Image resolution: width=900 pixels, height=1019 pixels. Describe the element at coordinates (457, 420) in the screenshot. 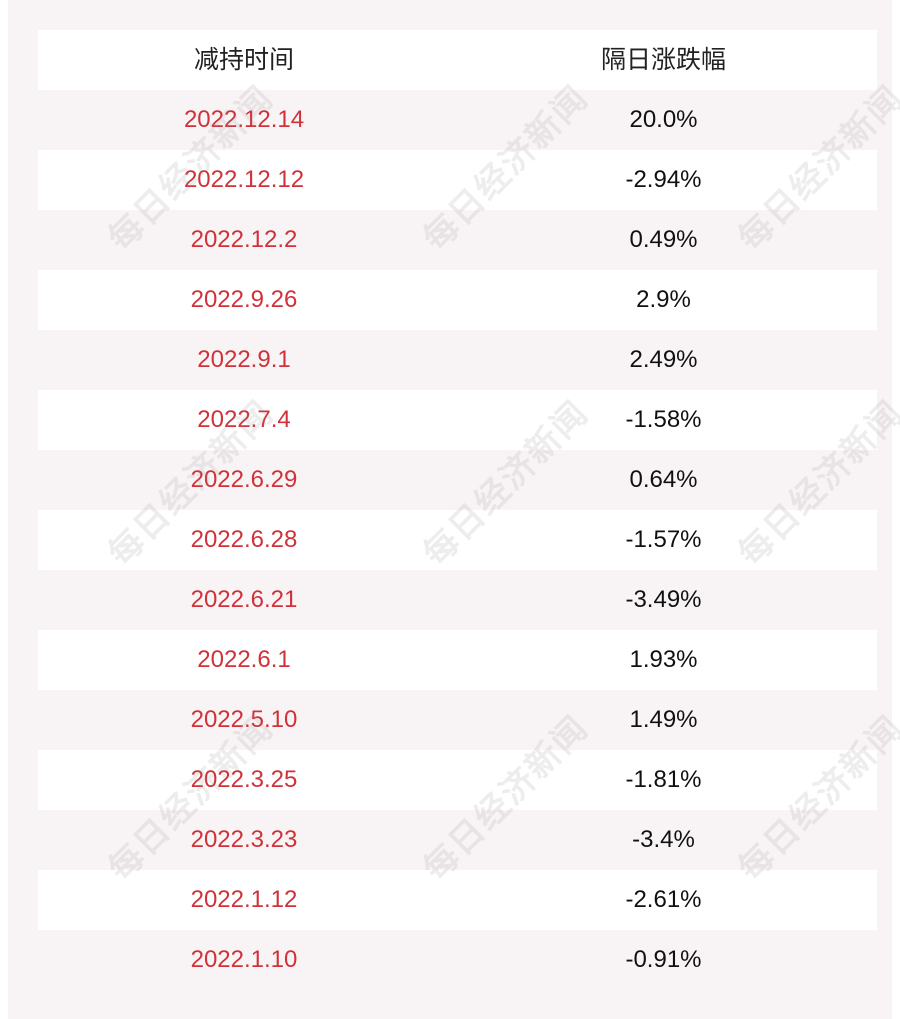

I see `table-row: 2022.7.4 -1.58%` at that location.